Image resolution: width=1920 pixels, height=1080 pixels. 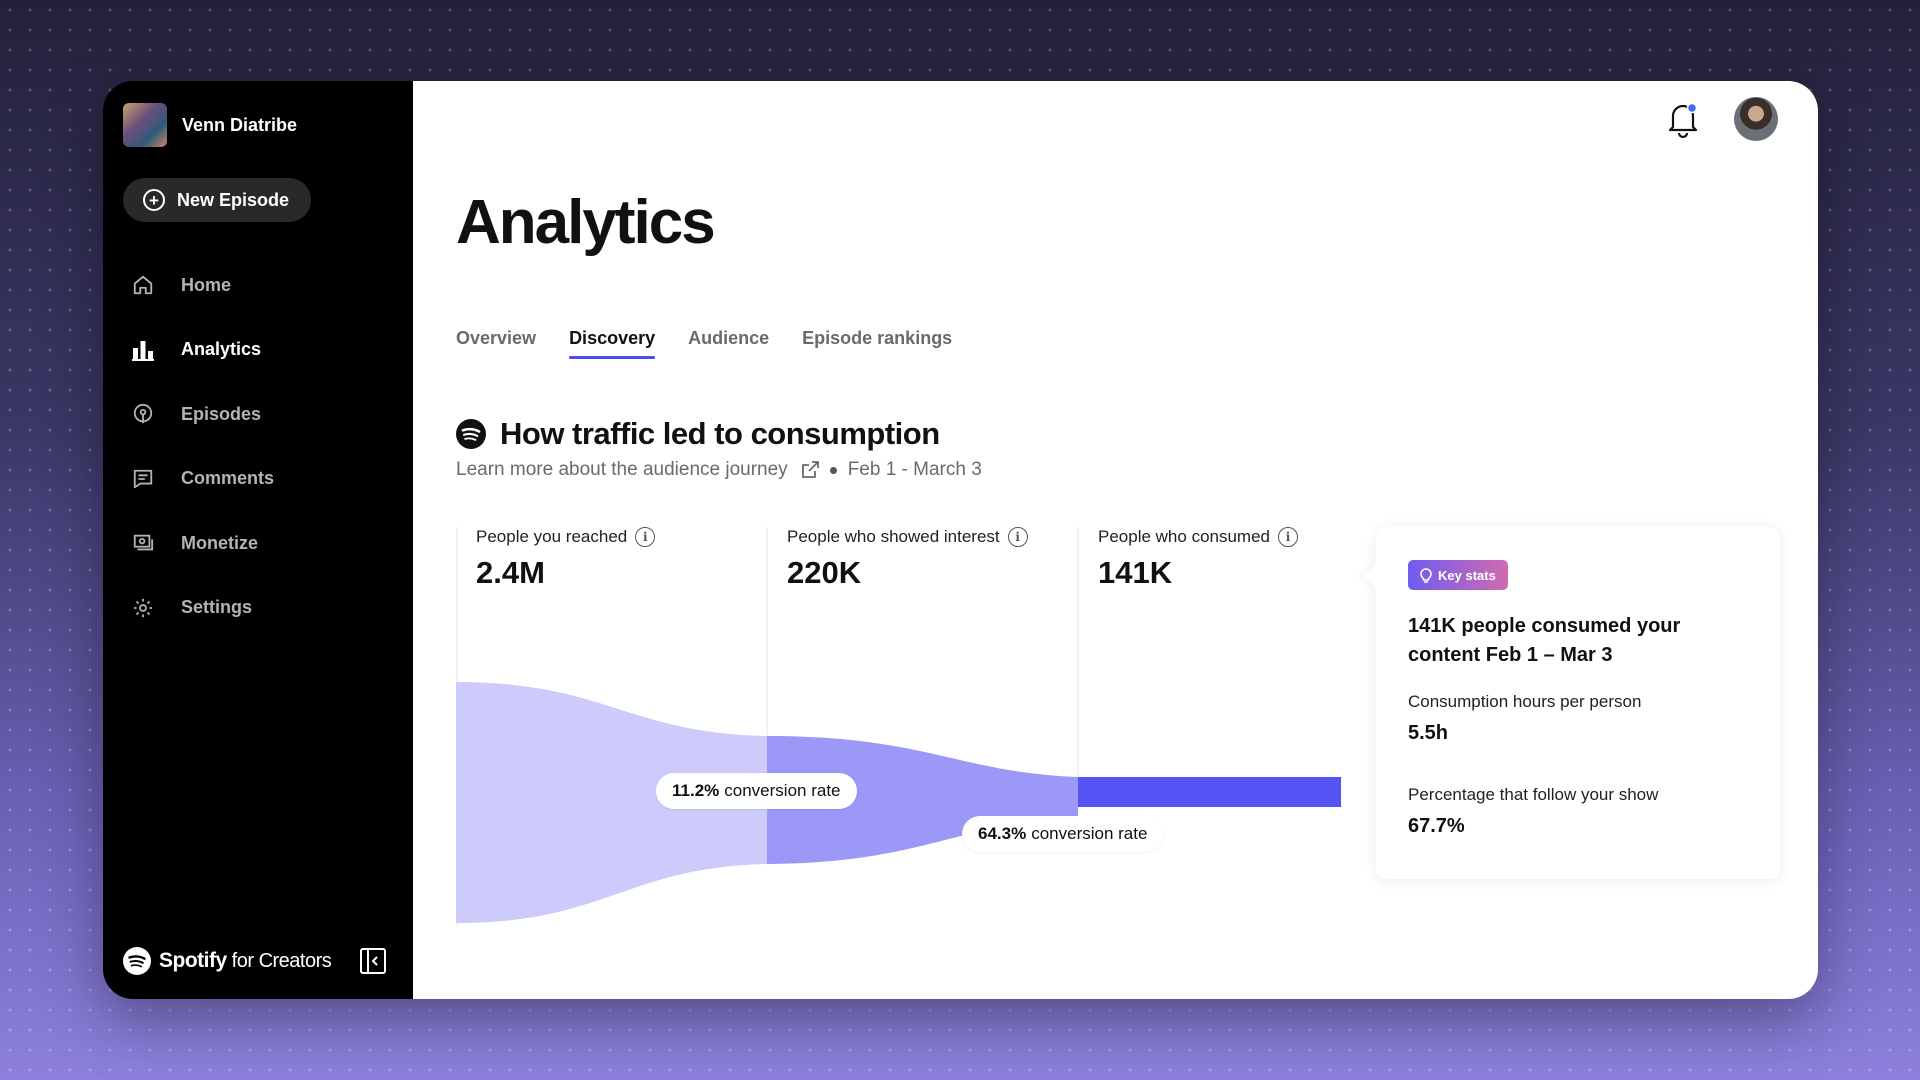 What do you see at coordinates (233, 199) in the screenshot?
I see `new-episode-label: New Episode` at bounding box center [233, 199].